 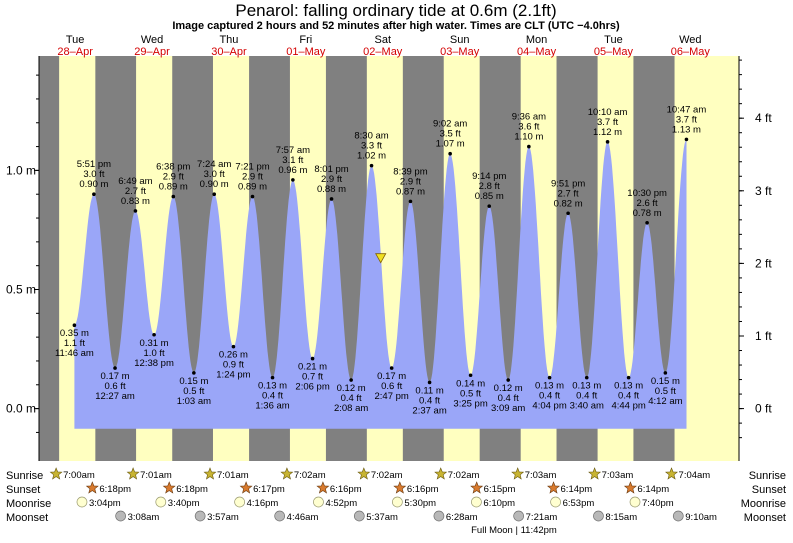 I want to click on low-tide-metres: 0.11 m, so click(x=429, y=390).